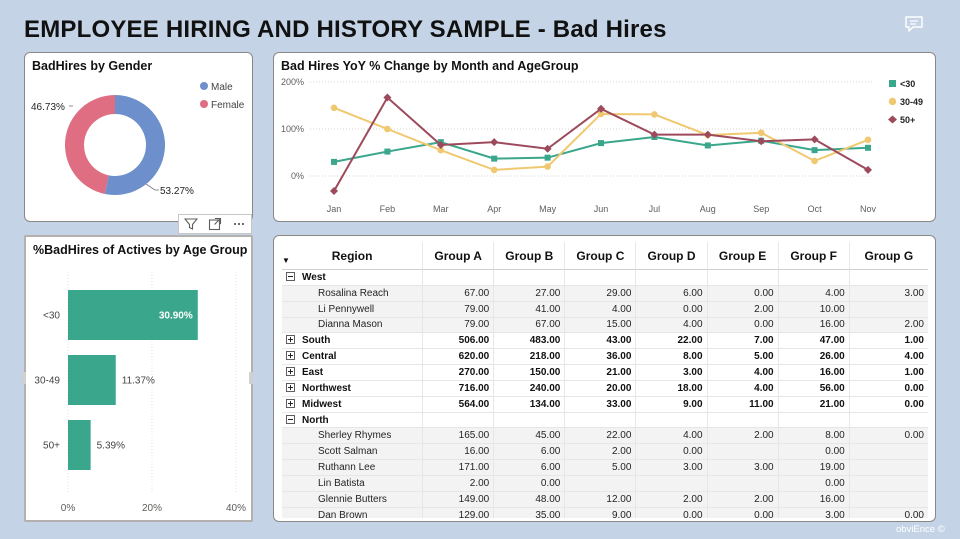 The image size is (960, 539). Describe the element at coordinates (326, 388) in the screenshot. I see `row-label: Northwest` at that location.